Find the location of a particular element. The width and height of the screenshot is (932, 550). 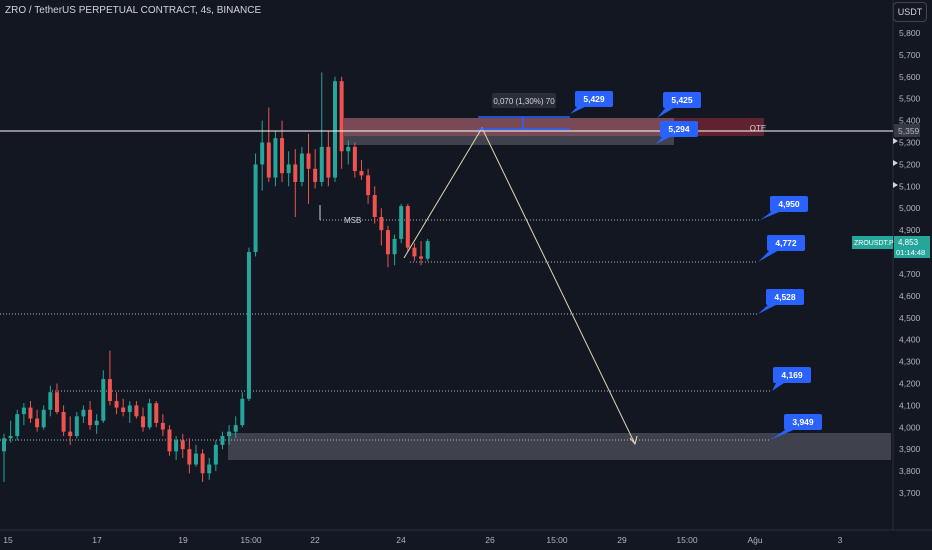

level-tag-label: 5,429 is located at coordinates (594, 99).